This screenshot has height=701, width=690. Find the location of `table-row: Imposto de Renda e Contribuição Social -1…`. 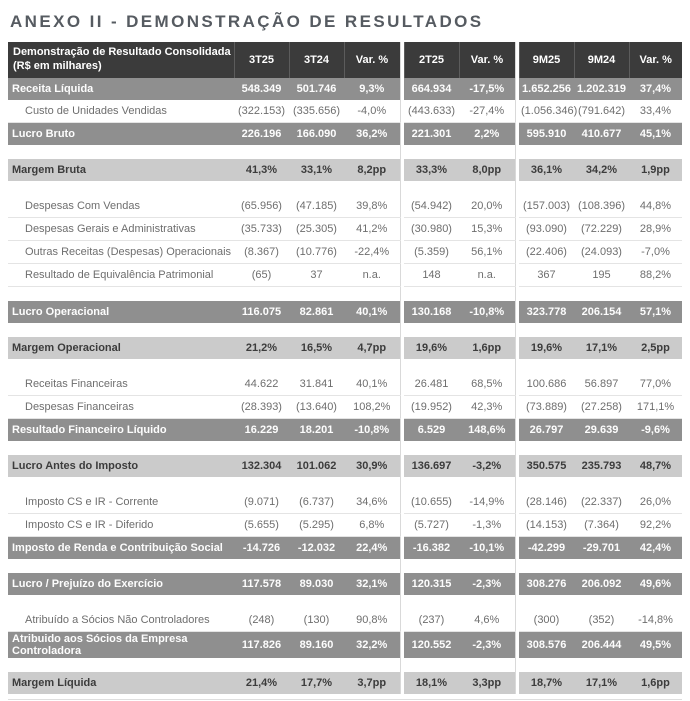

table-row: Imposto de Renda e Contribuição Social -1… is located at coordinates (345, 547).